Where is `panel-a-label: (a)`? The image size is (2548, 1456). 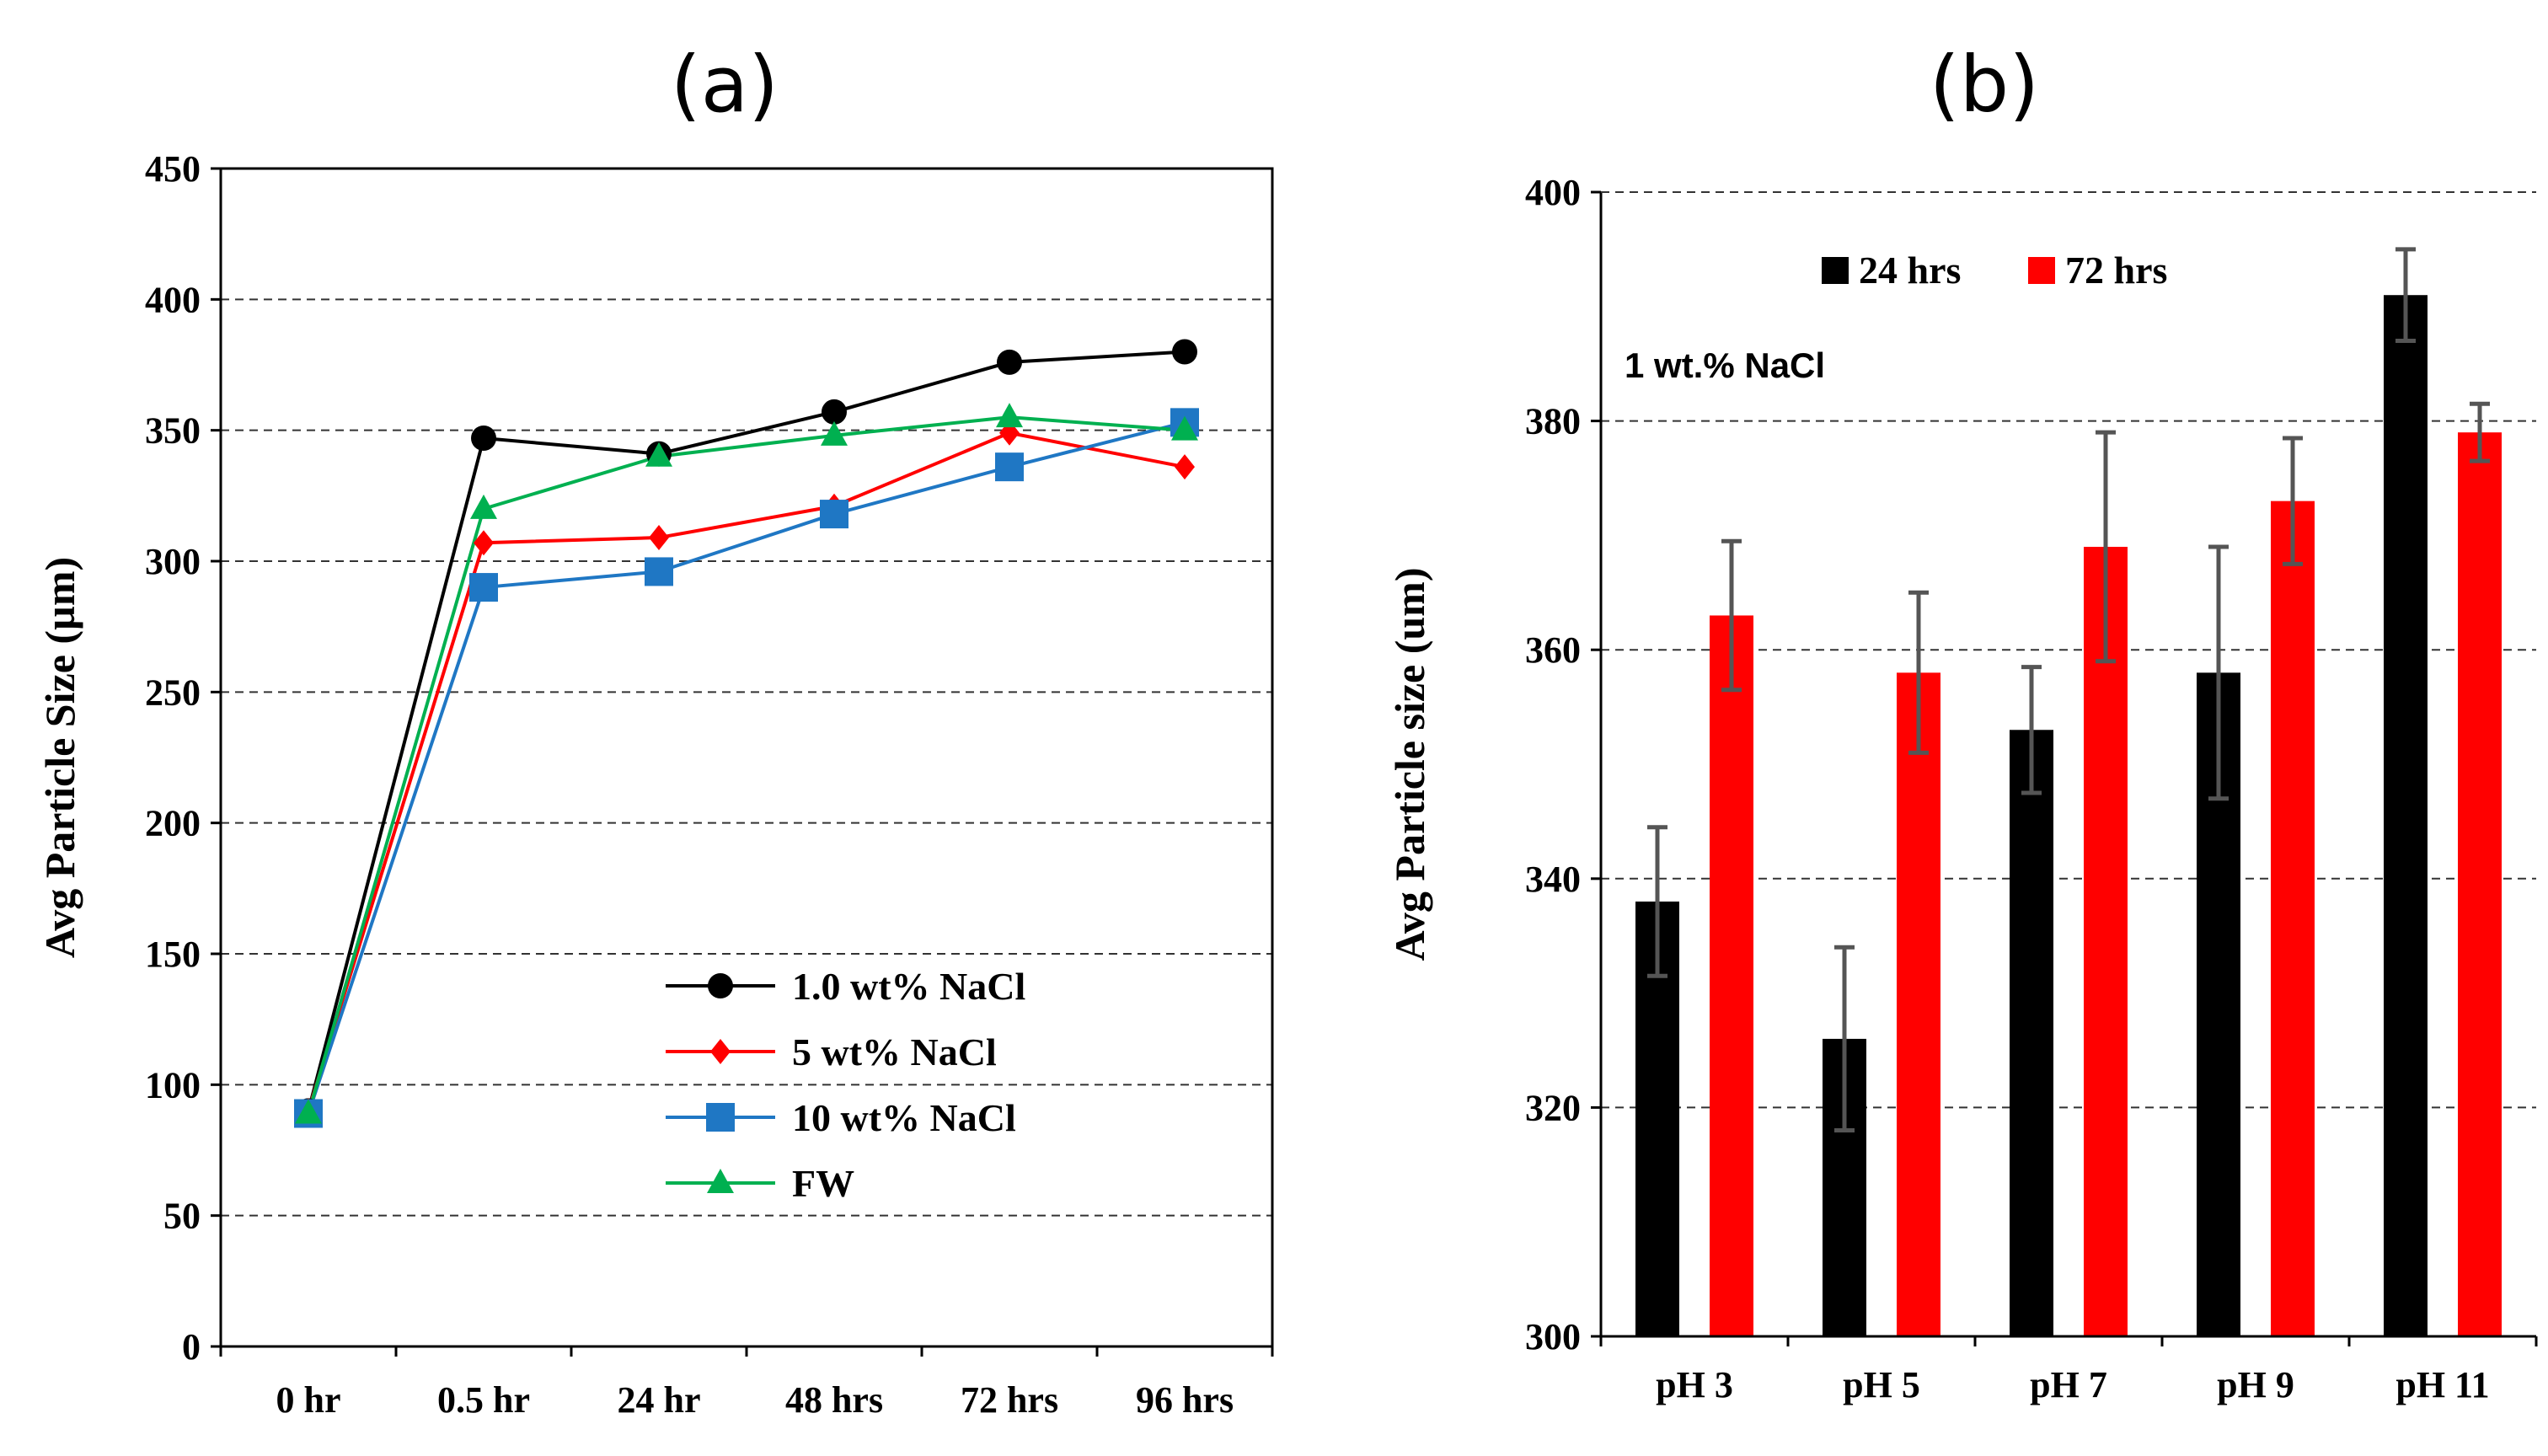
panel-a-label: (a) is located at coordinates (725, 85).